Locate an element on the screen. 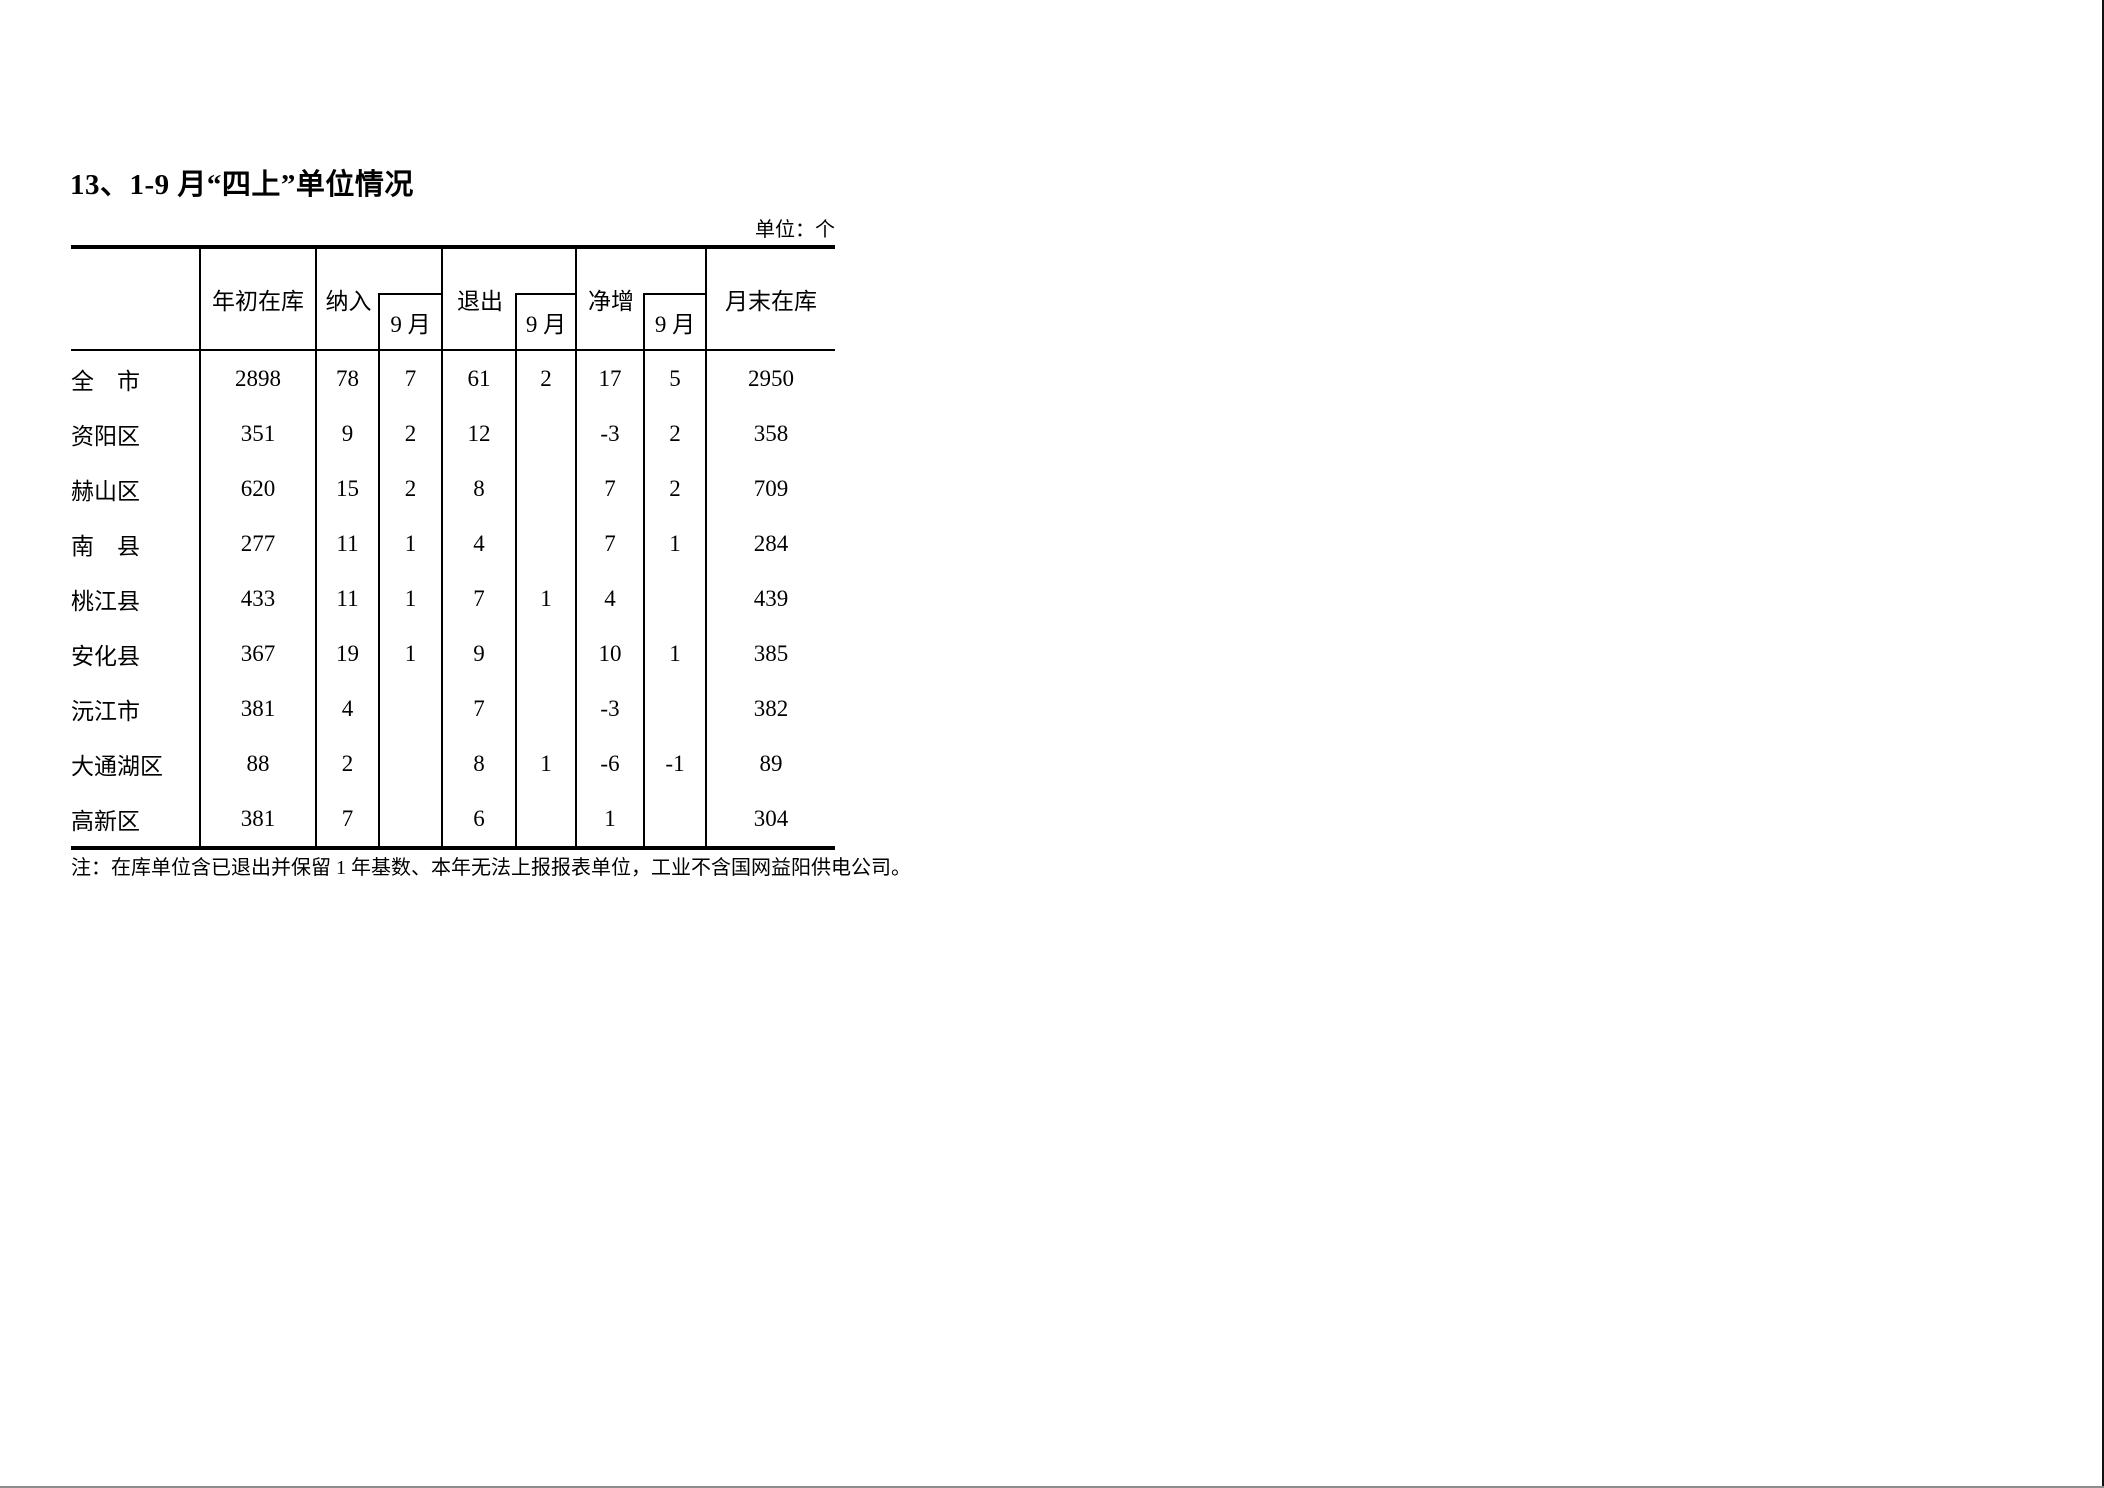  page-right-edge-line is located at coordinates (2103, 744).